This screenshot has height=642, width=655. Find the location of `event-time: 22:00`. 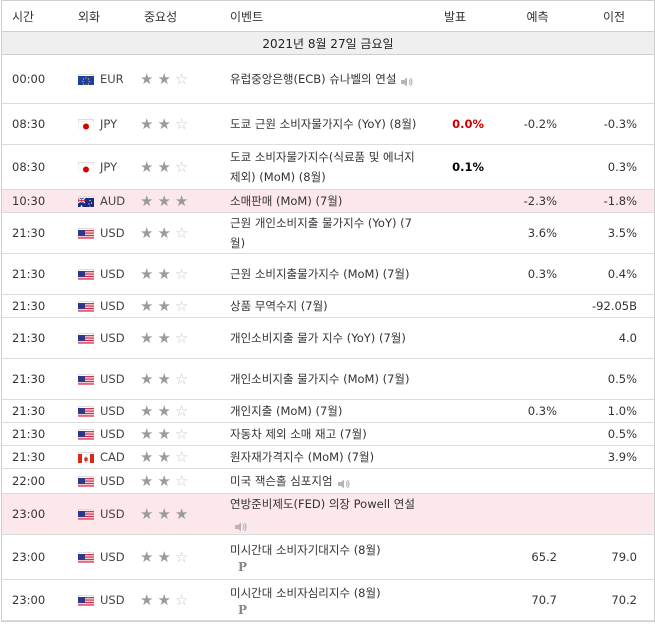

event-time: 22:00 is located at coordinates (29, 481).